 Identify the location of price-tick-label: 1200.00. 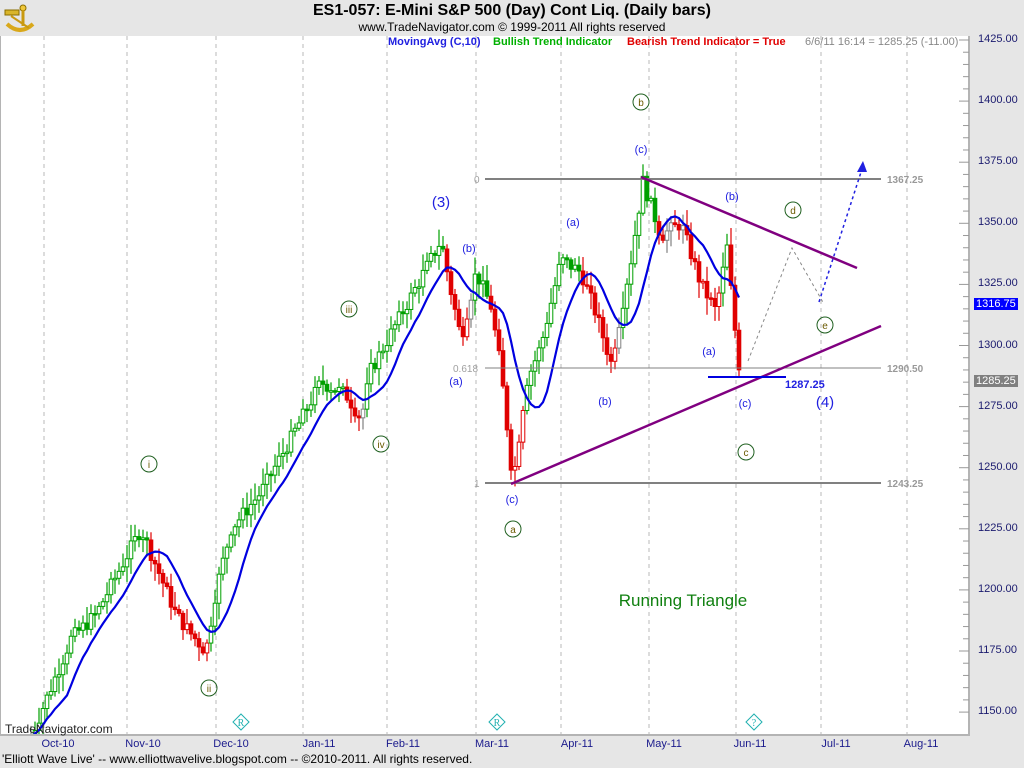
(998, 588).